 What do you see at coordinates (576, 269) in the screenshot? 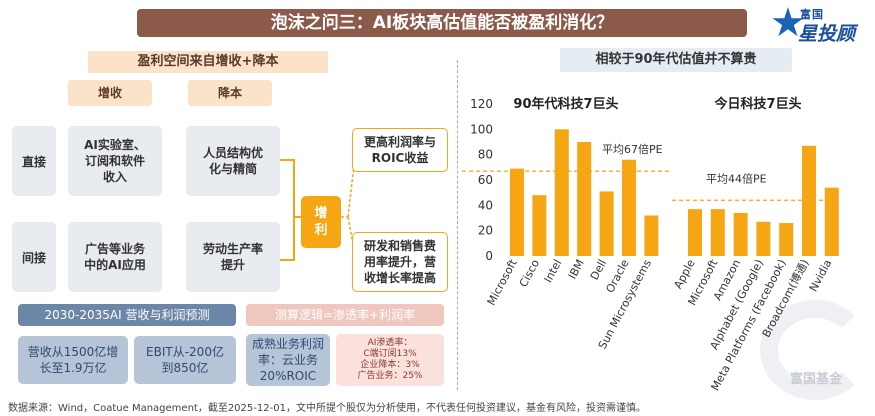
I see `x-tick-label: IBM` at bounding box center [576, 269].